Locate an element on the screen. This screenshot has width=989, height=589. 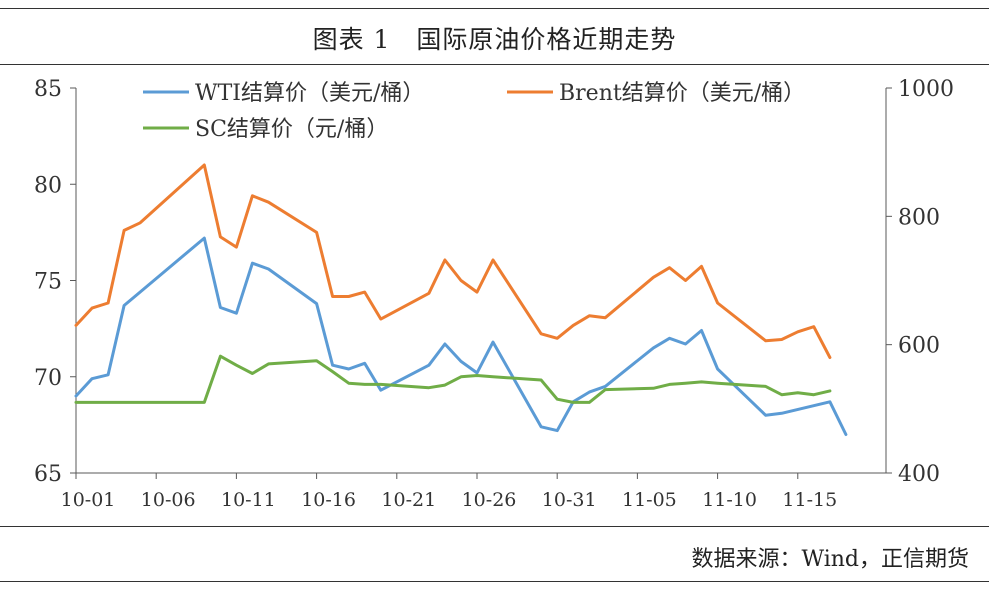
x-tick-label: 10-26 is located at coordinates (489, 500).